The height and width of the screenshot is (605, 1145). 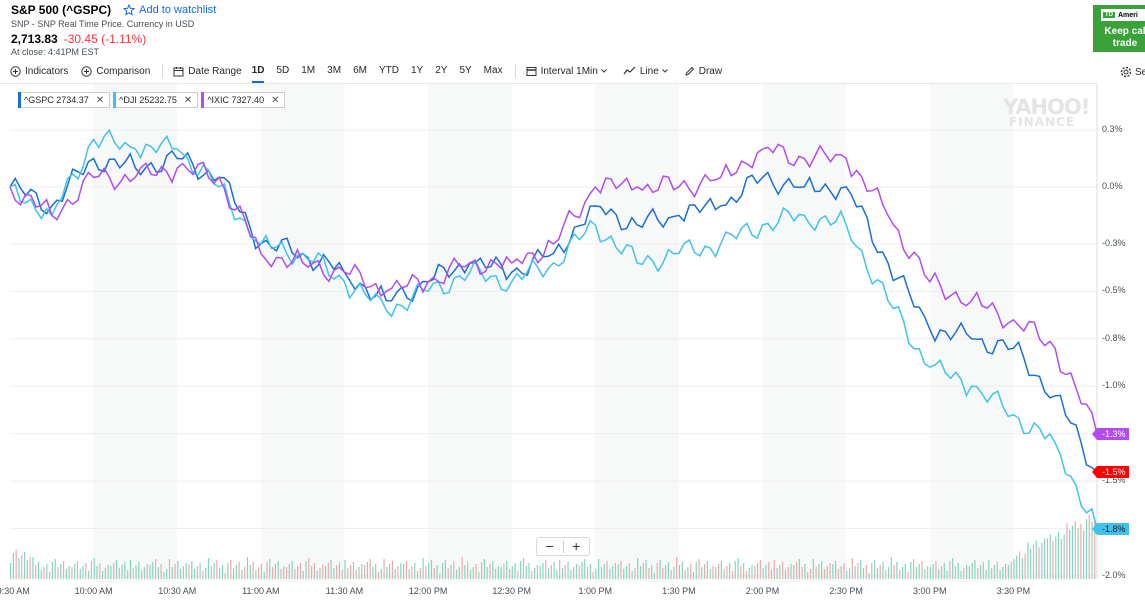 I want to click on settings-button: Se, so click(x=1132, y=72).